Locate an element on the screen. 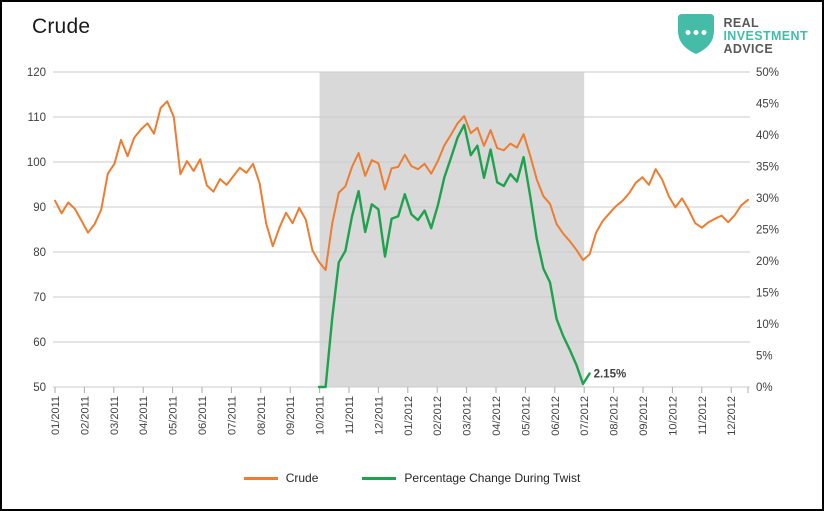 The width and height of the screenshot is (824, 511). brand-logo: REAL INVESTMENT ADVICE is located at coordinates (742, 36).